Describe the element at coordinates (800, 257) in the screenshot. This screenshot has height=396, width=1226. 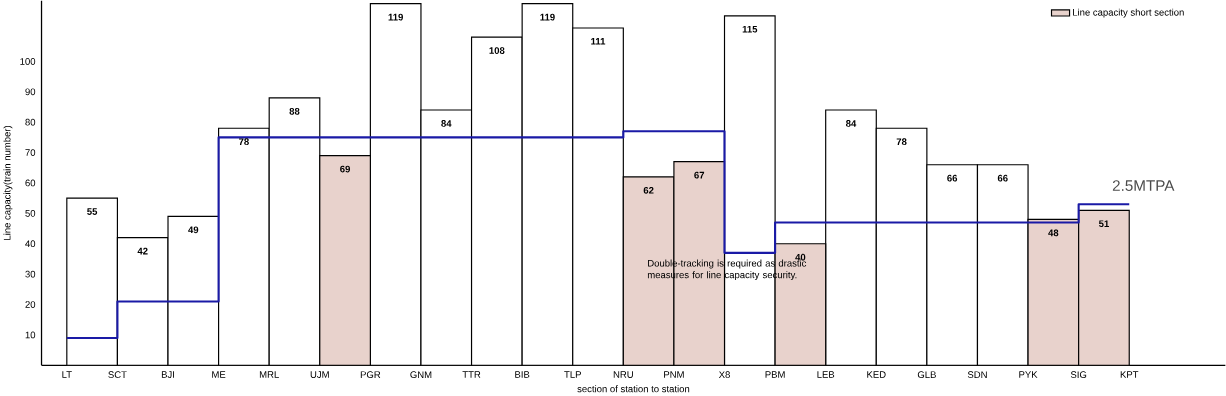
I see `data-label: 40` at that location.